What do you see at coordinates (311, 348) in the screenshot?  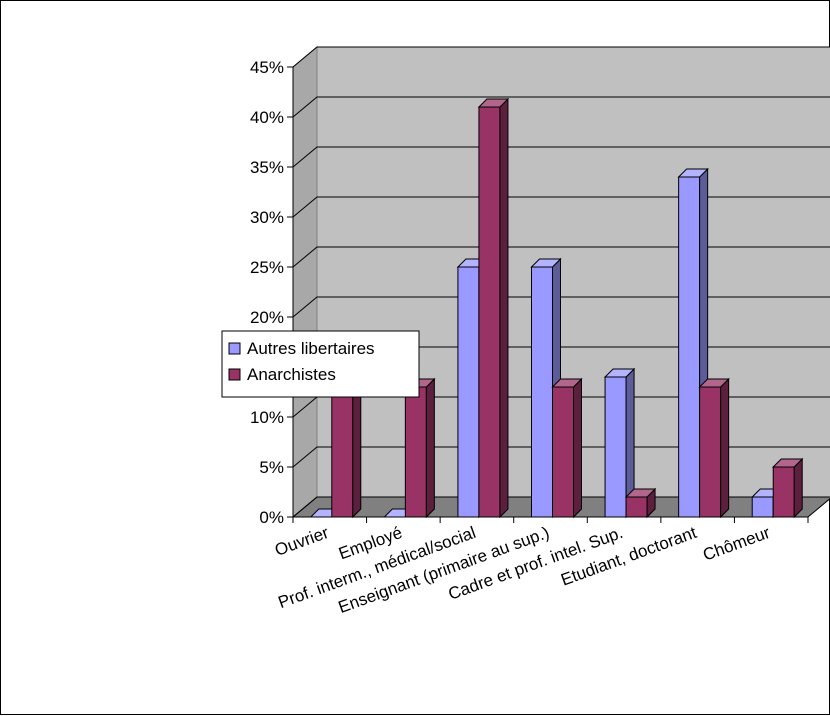 I see `legend-label: Autres libertaires` at bounding box center [311, 348].